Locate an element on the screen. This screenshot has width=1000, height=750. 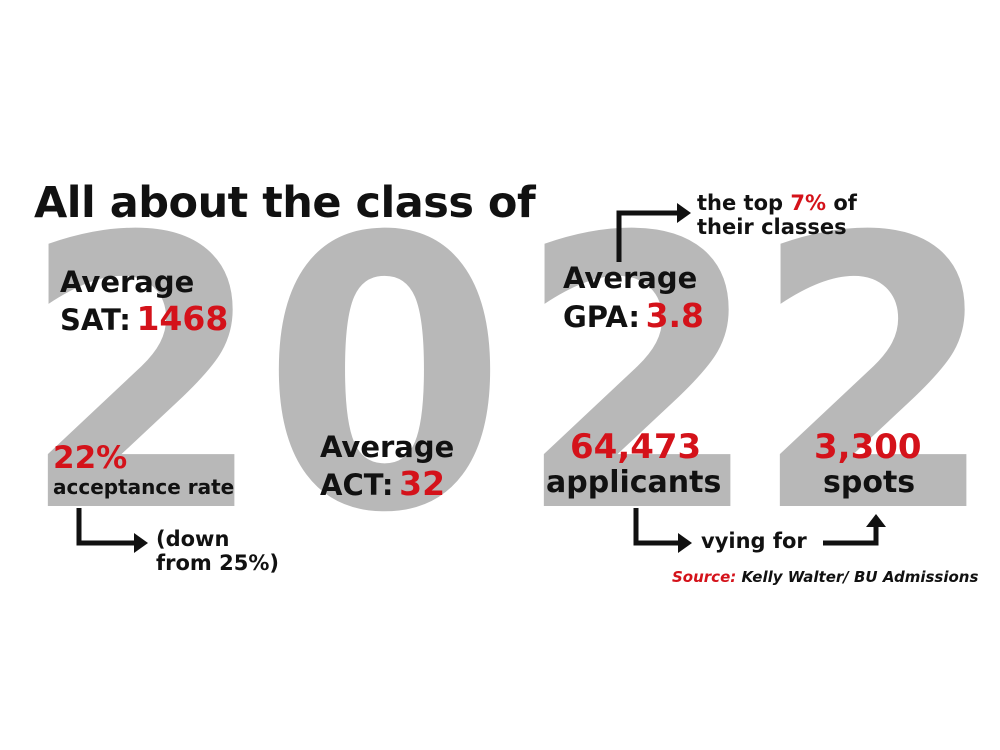
gpa-note-line1: the top 7% of is located at coordinates (777, 203).